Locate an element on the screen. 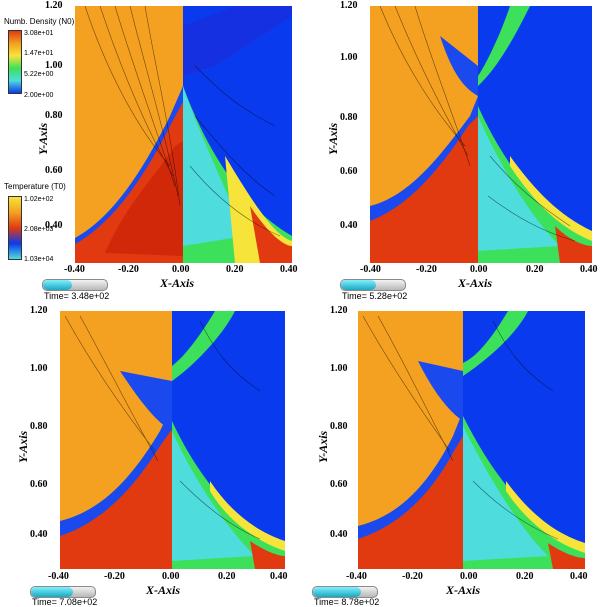 Image resolution: width=600 pixels, height=607 pixels. ytick-3-4: 0.40 is located at coordinates (39, 534).